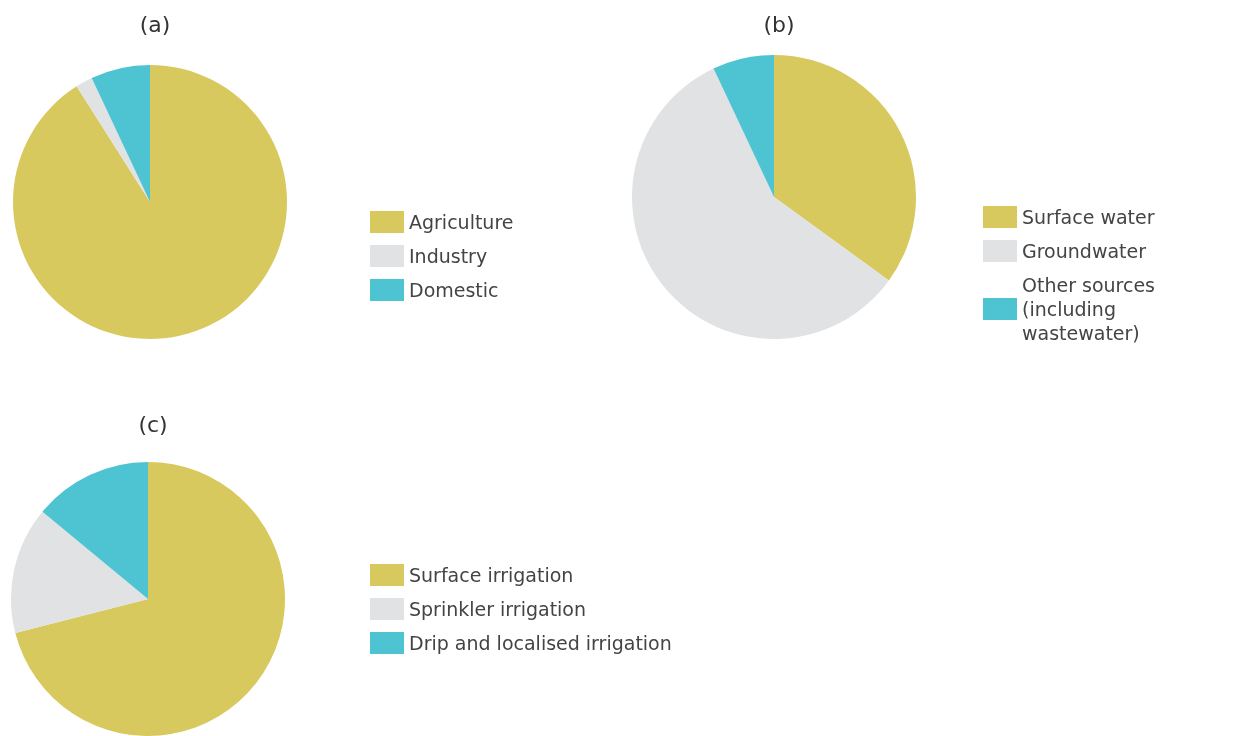 Image resolution: width=1252 pixels, height=736 pixels. I want to click on chart-title: (a), so click(155, 24).